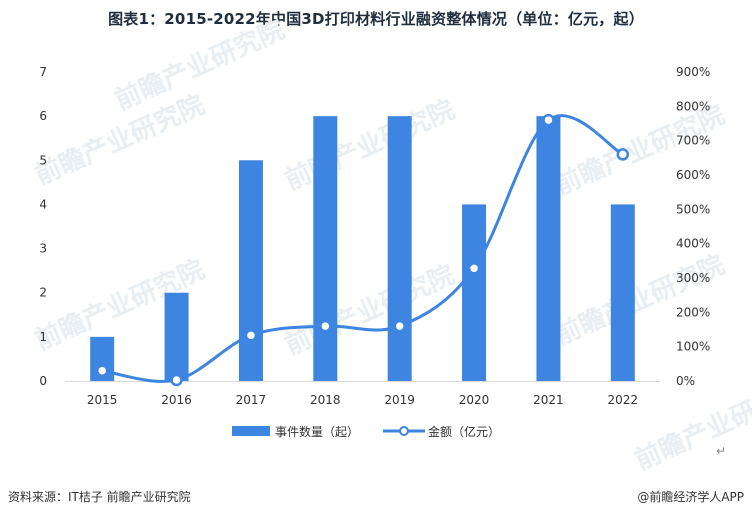 This screenshot has width=752, height=516. I want to click on legend-bar-swatch, so click(251, 431).